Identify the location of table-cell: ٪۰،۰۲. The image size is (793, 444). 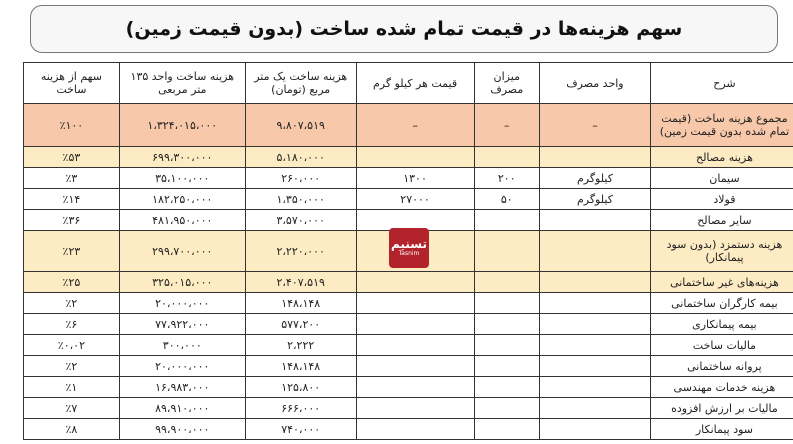
(71, 345).